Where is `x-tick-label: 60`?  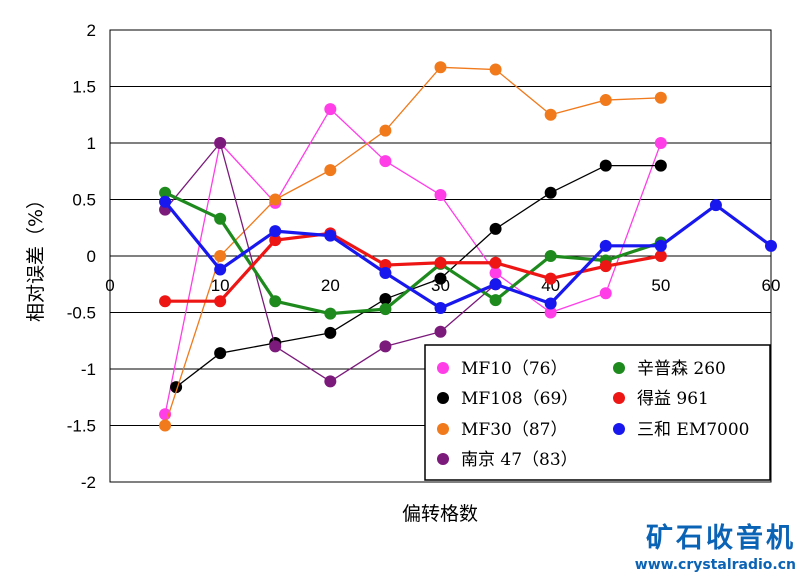 x-tick-label: 60 is located at coordinates (771, 285).